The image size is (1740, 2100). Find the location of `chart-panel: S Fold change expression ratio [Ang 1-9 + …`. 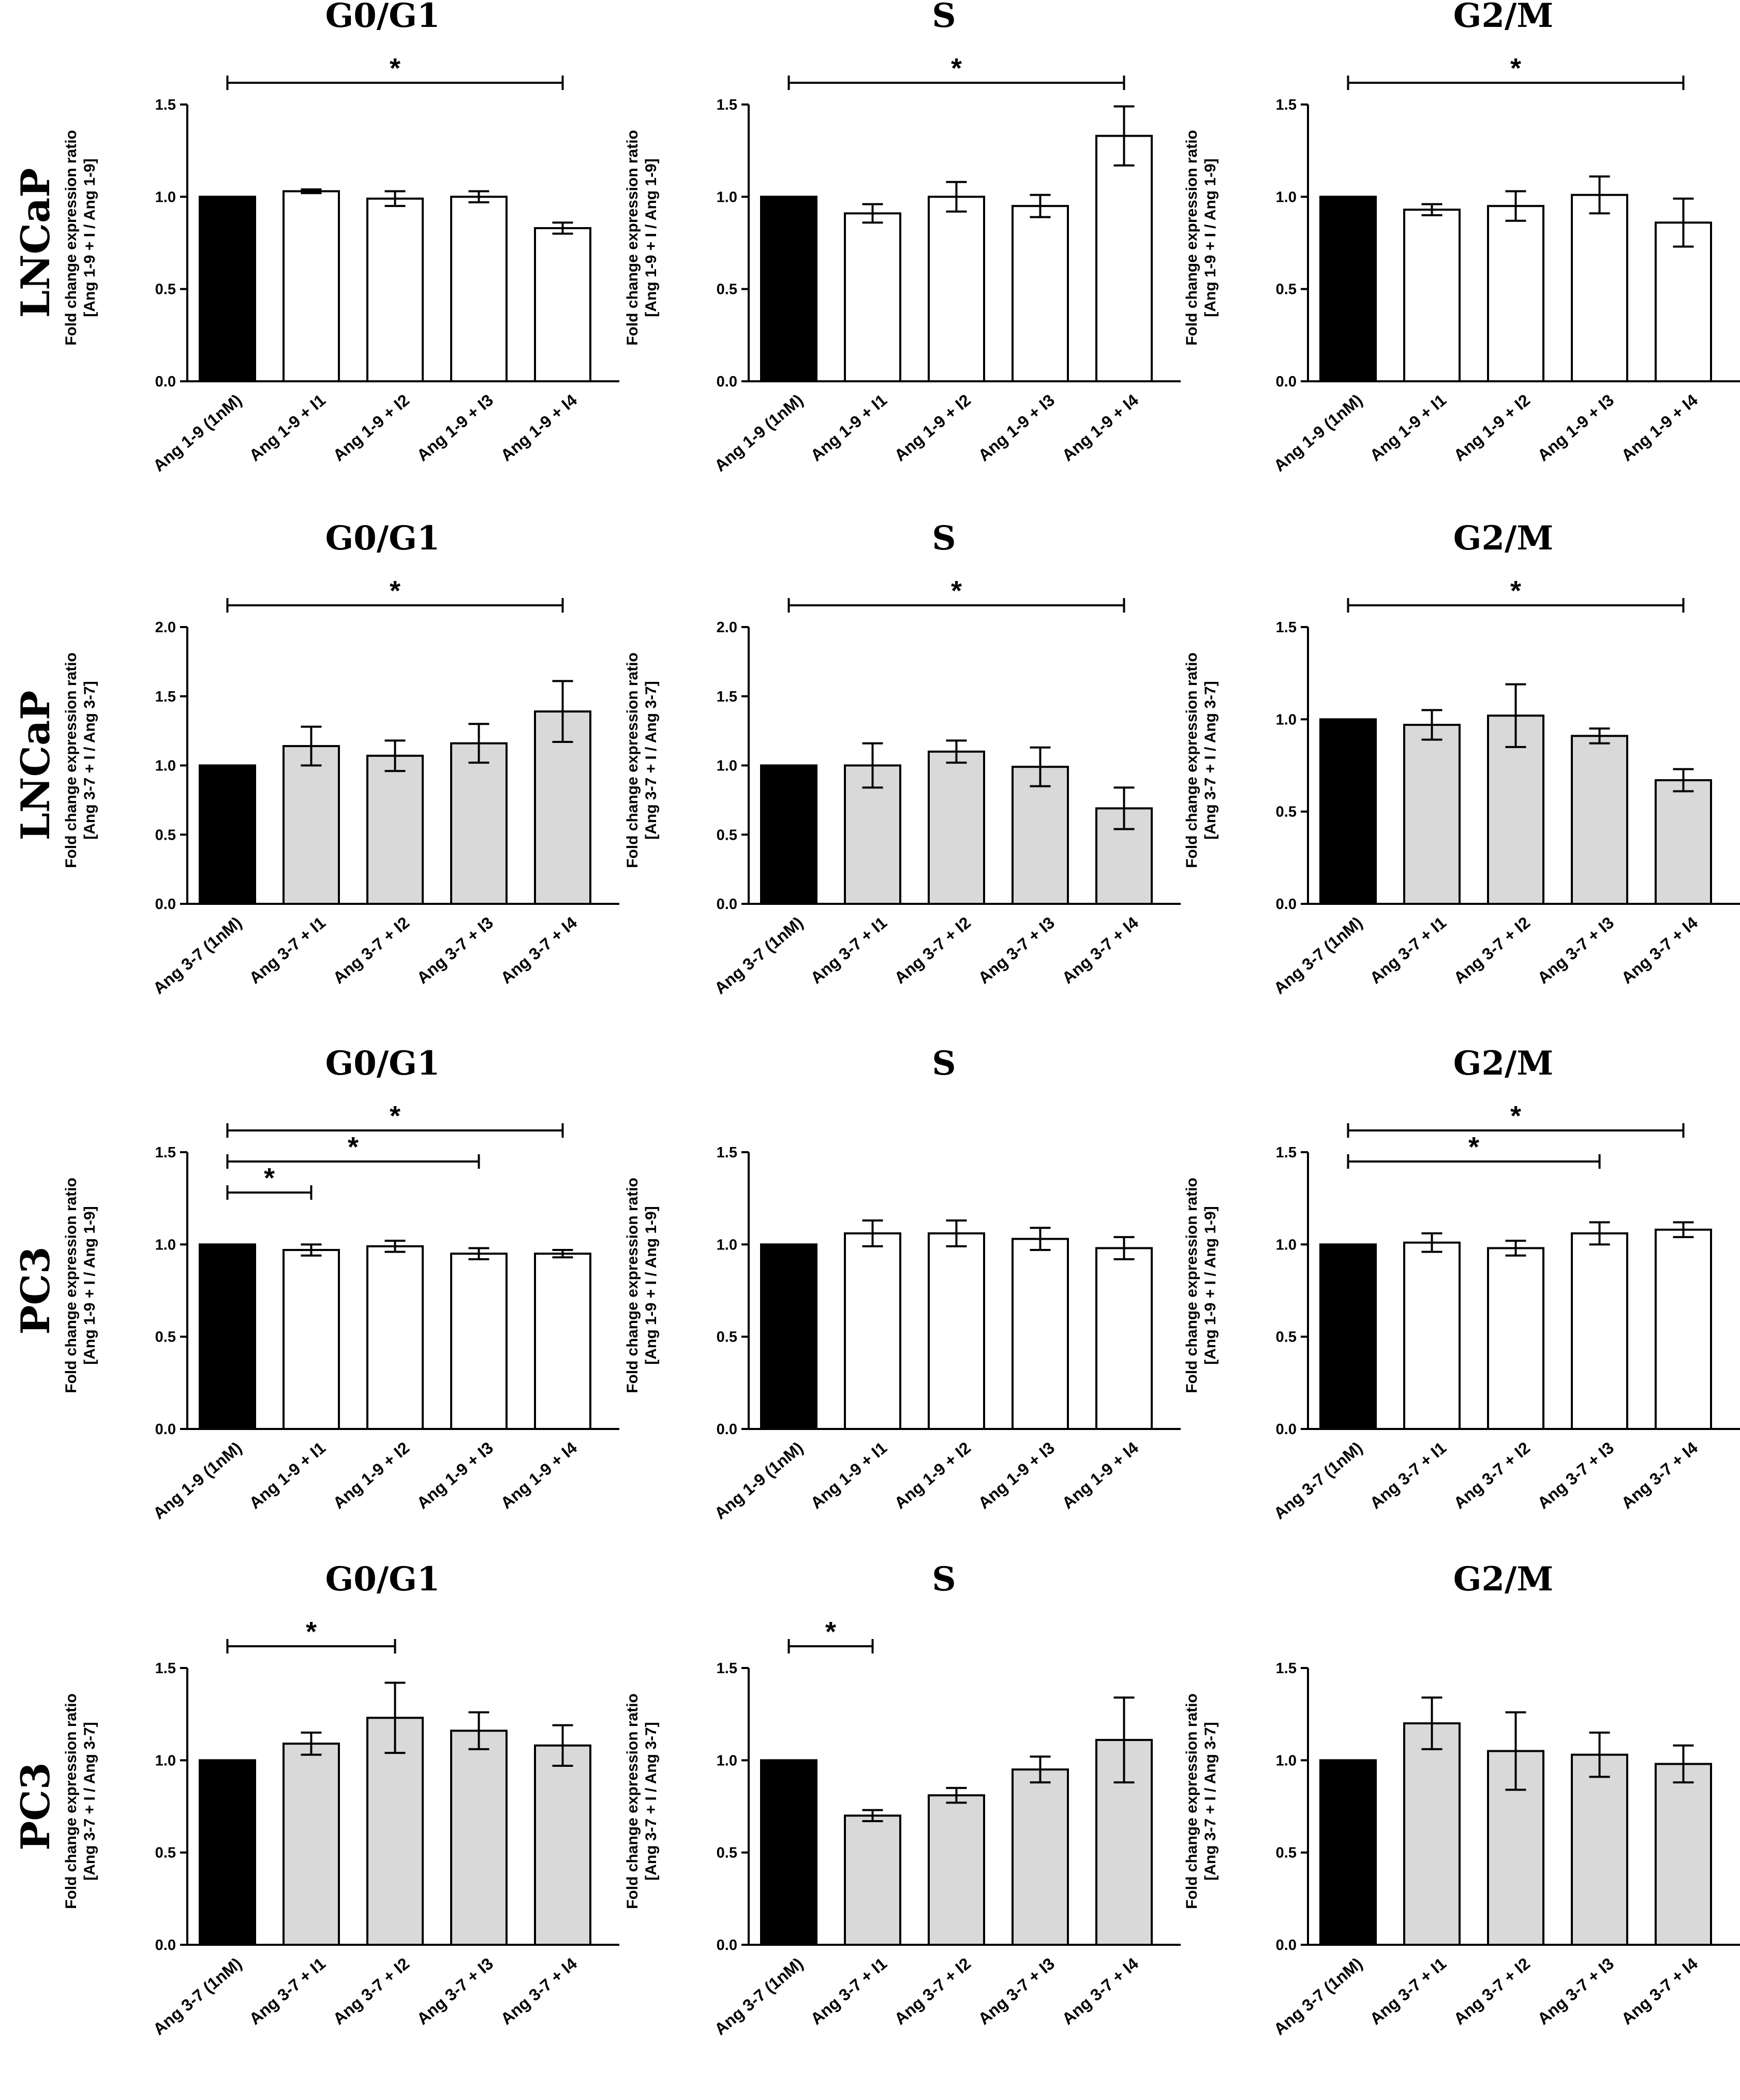

chart-panel: S Fold change expression ratio [Ang 1-9 + … is located at coordinates (902, 237).